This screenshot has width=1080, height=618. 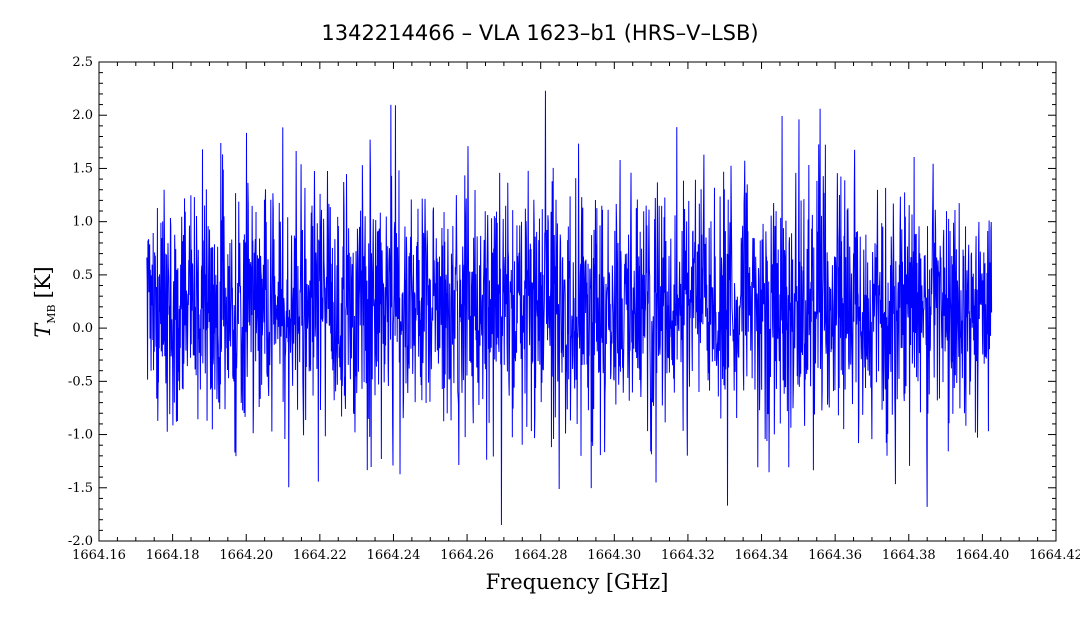 What do you see at coordinates (82, 168) in the screenshot?
I see `y-tick-label: 1.5` at bounding box center [82, 168].